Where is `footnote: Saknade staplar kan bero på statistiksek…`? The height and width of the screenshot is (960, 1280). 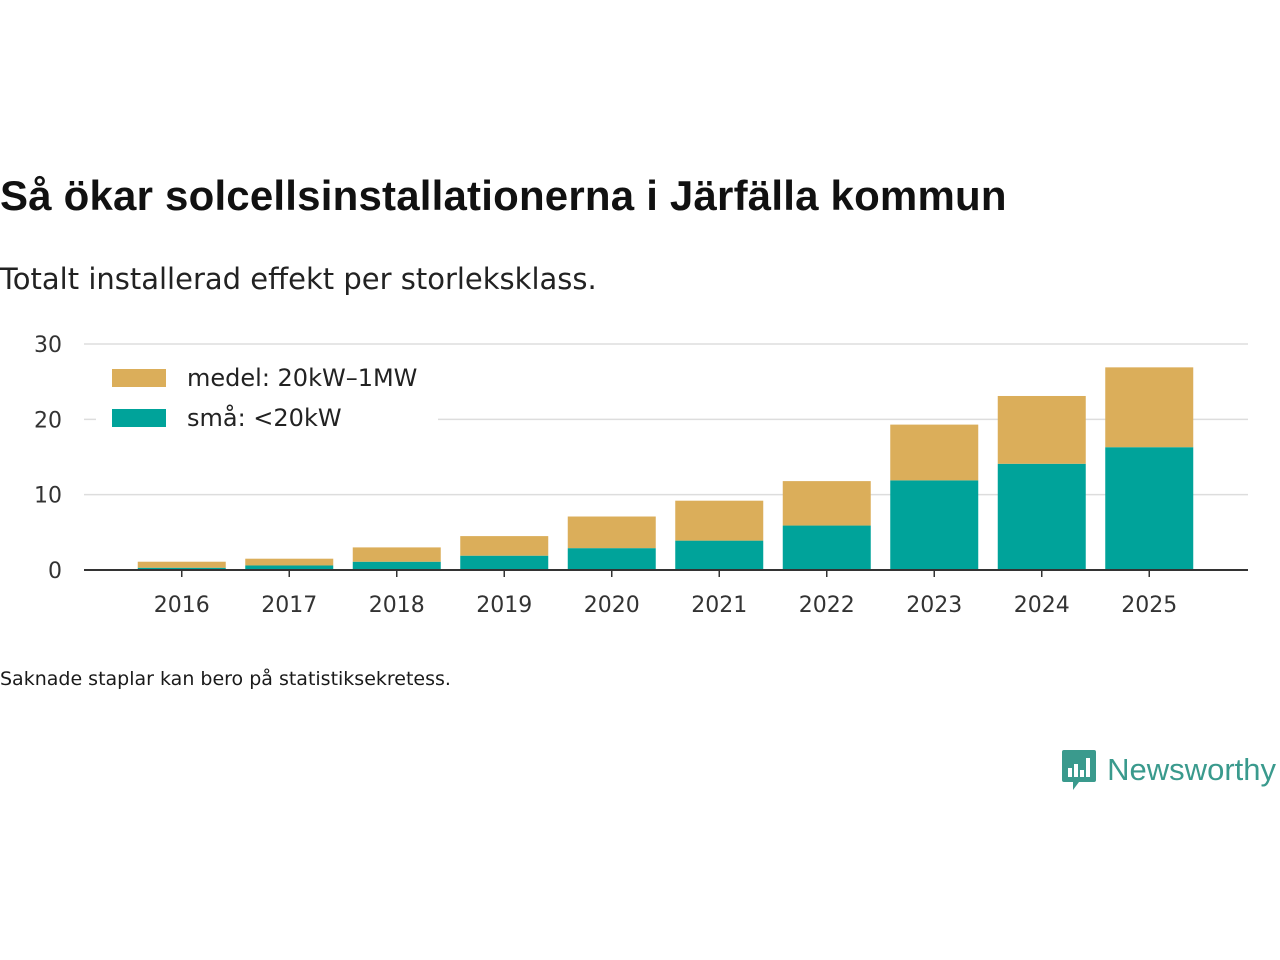 footnote: Saknade staplar kan bero på statistiksek… is located at coordinates (225, 679).